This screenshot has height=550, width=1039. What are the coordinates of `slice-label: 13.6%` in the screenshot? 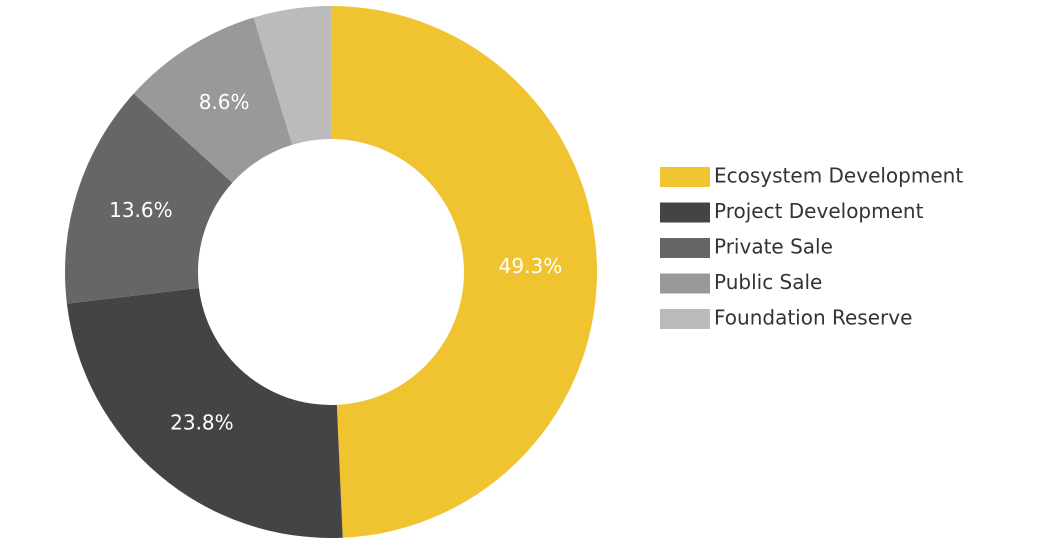 It's located at (141, 210).